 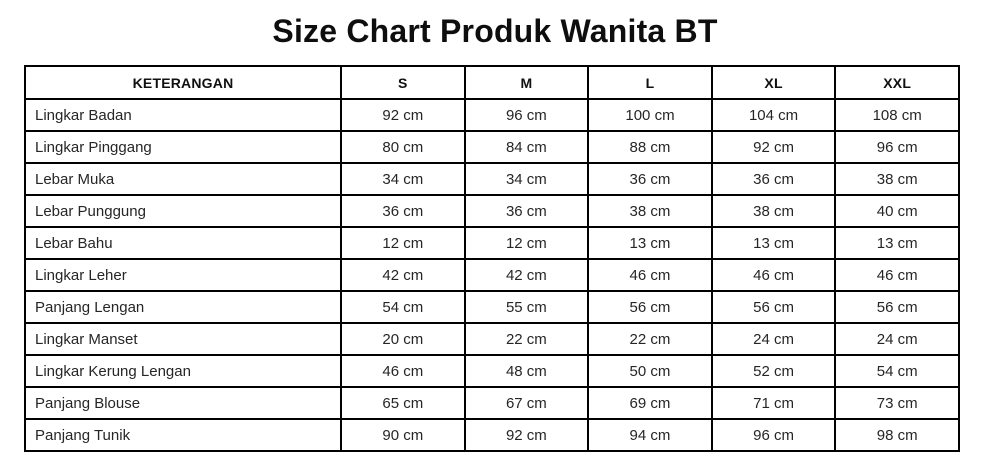 What do you see at coordinates (526, 403) in the screenshot?
I see `size-value-cell: 67 cm` at bounding box center [526, 403].